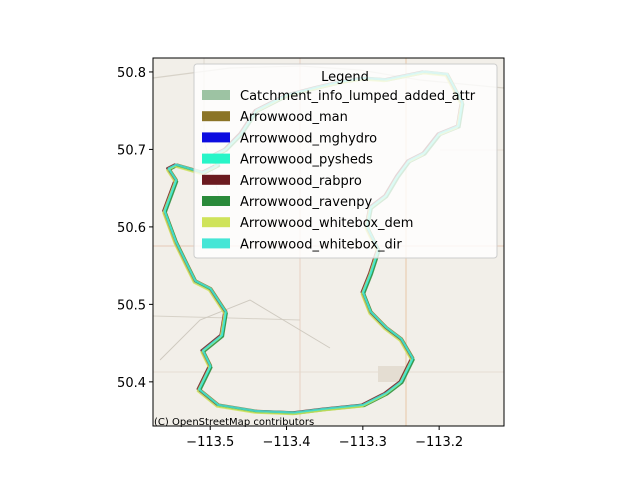 This screenshot has width=640, height=480. What do you see at coordinates (308, 138) in the screenshot?
I see `legend-label: Arrowwood_mghydro` at bounding box center [308, 138].